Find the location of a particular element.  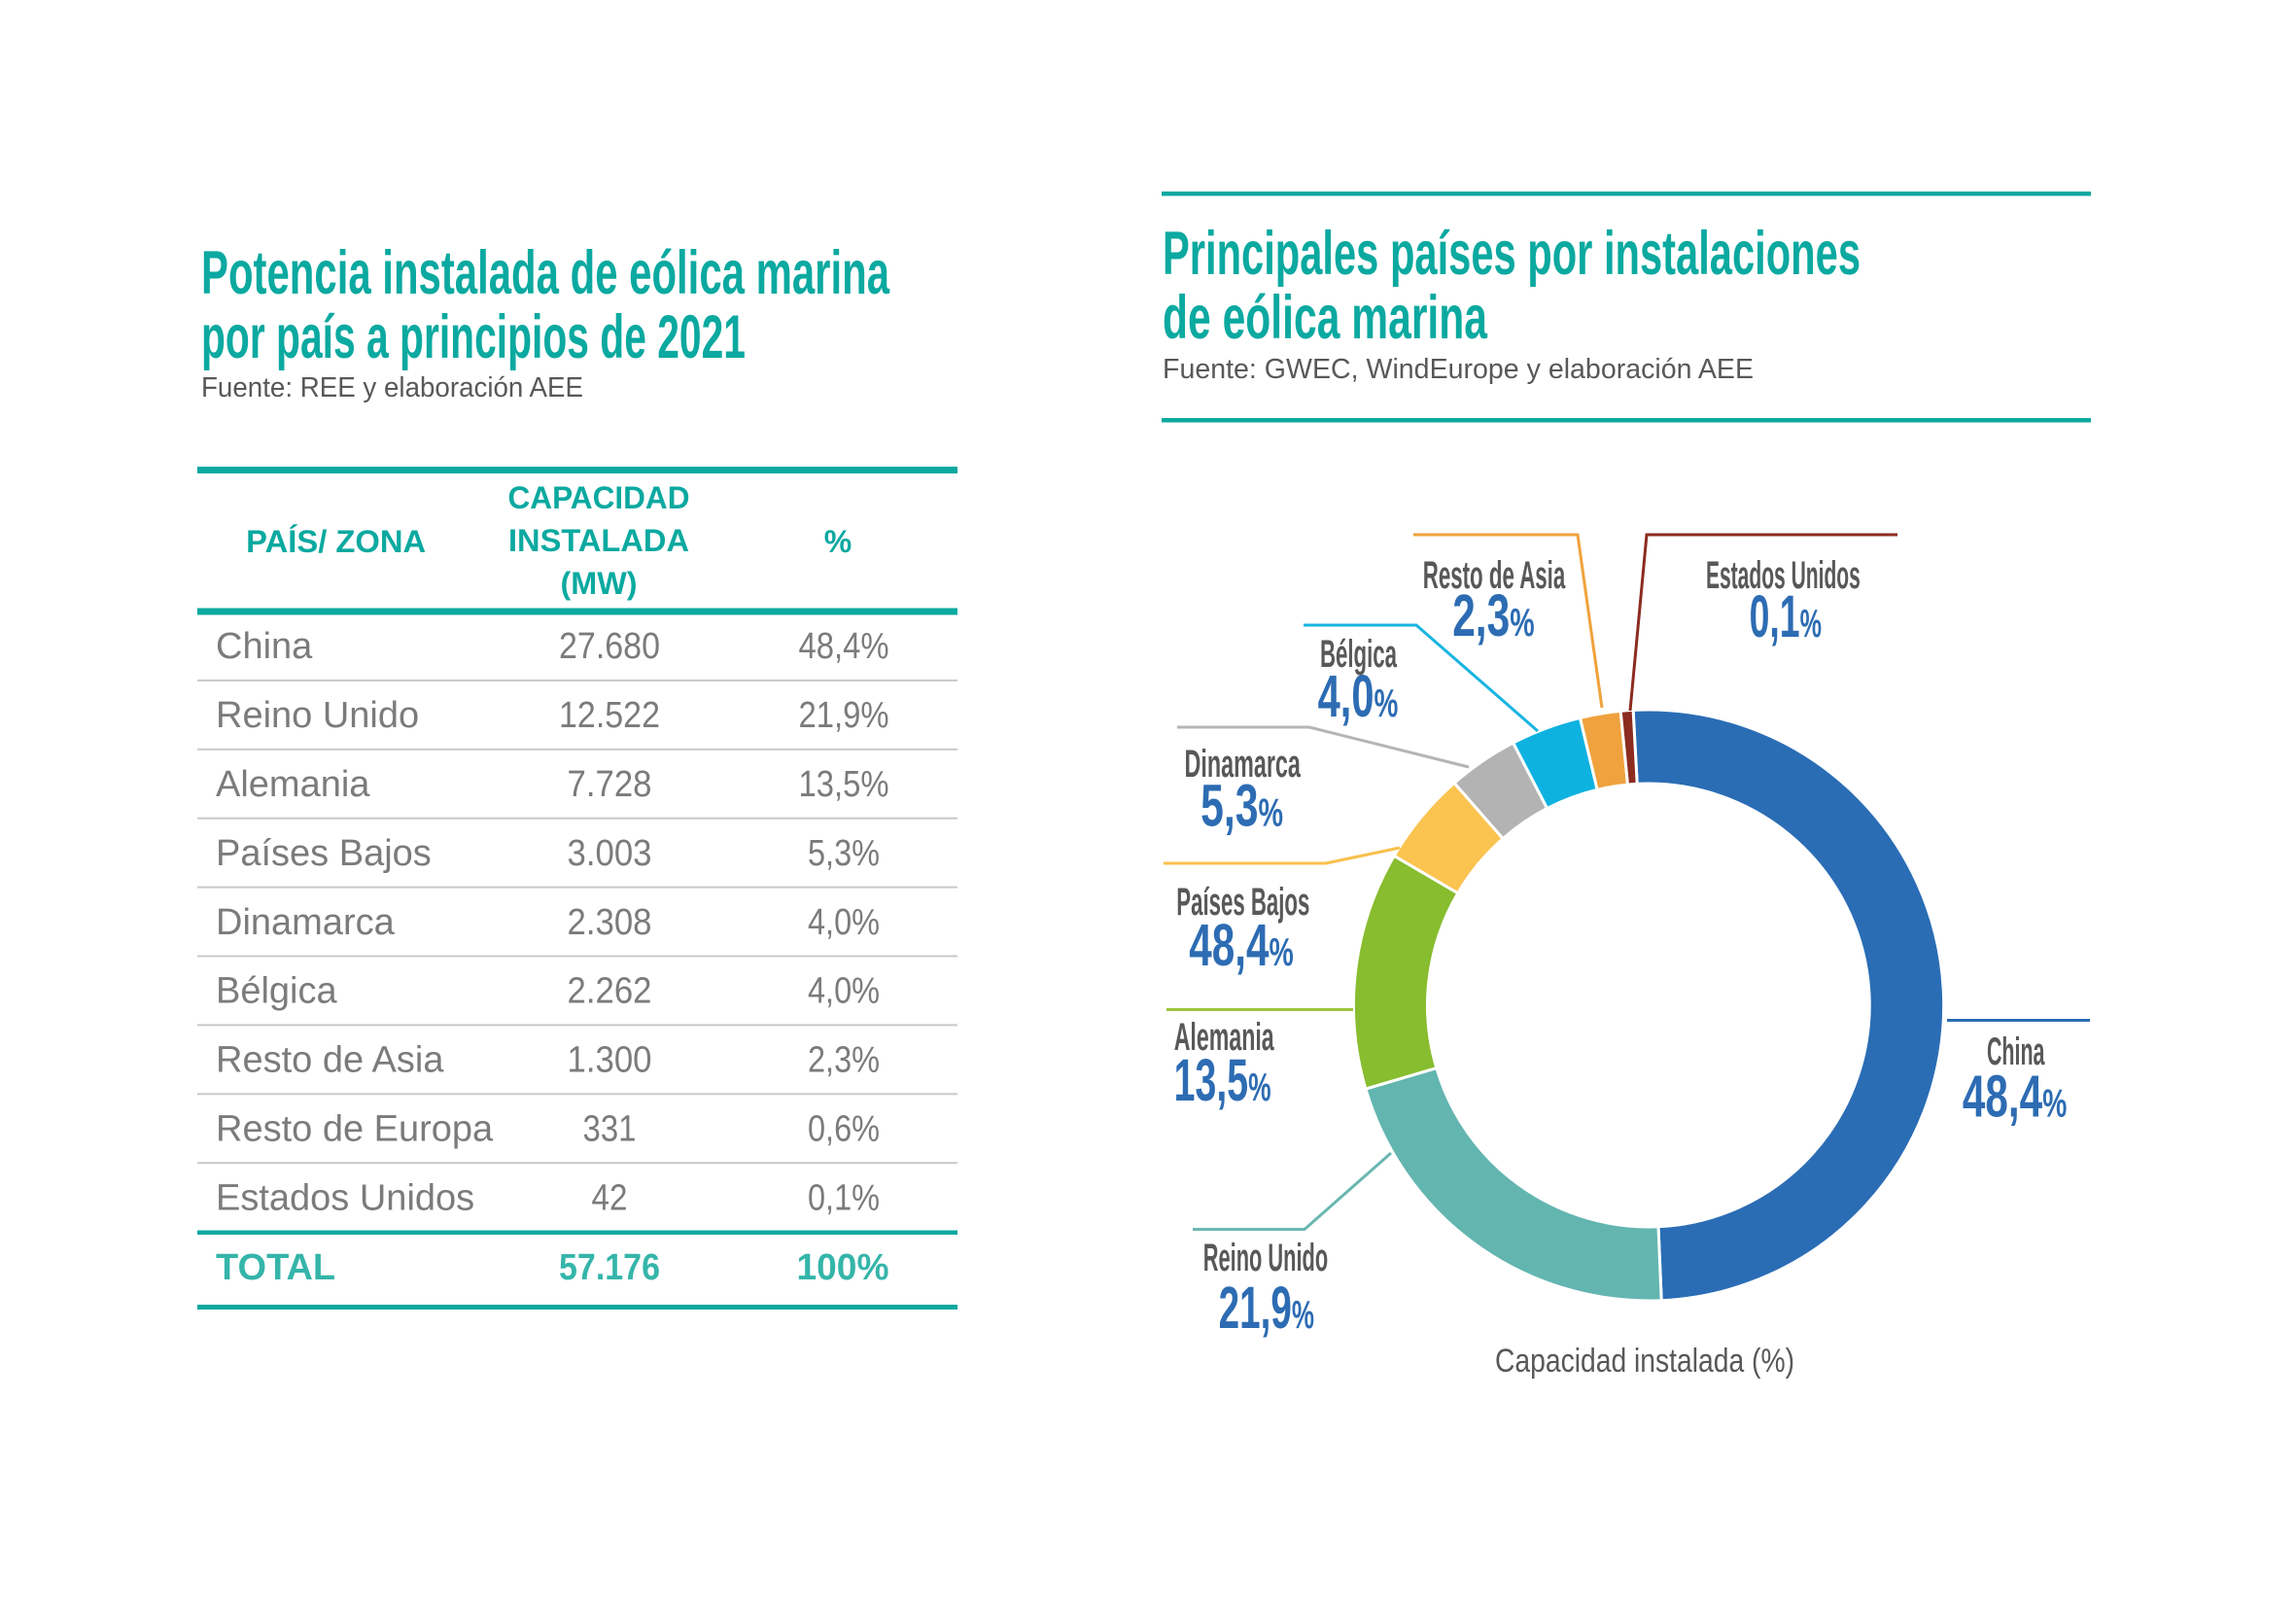

svg-text: (MW) is located at coordinates (599, 584).